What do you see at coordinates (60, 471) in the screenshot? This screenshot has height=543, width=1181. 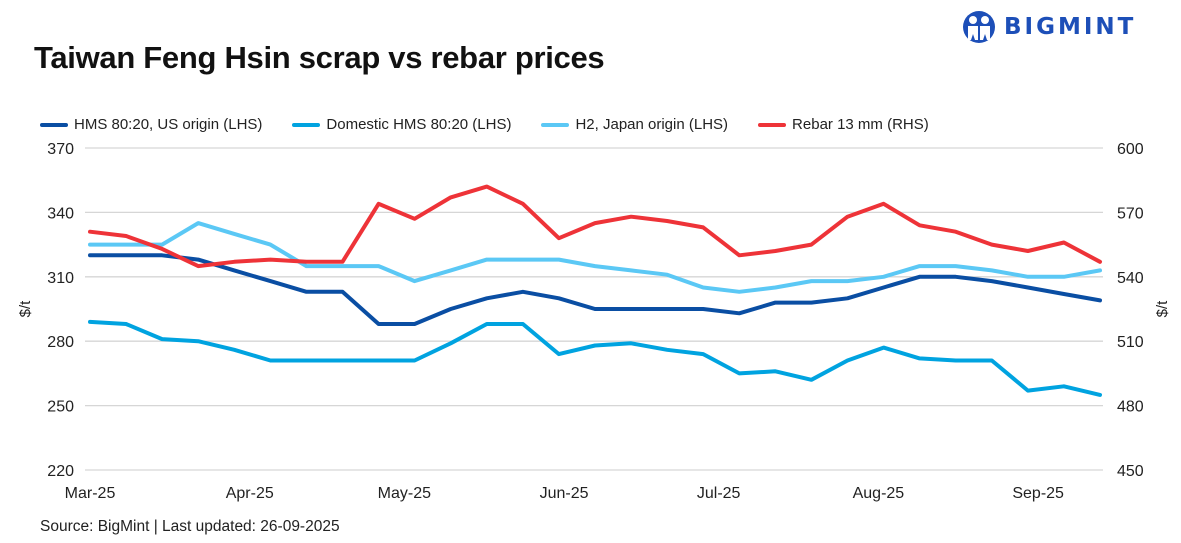 I see `y-tick-label: 220` at bounding box center [60, 471].